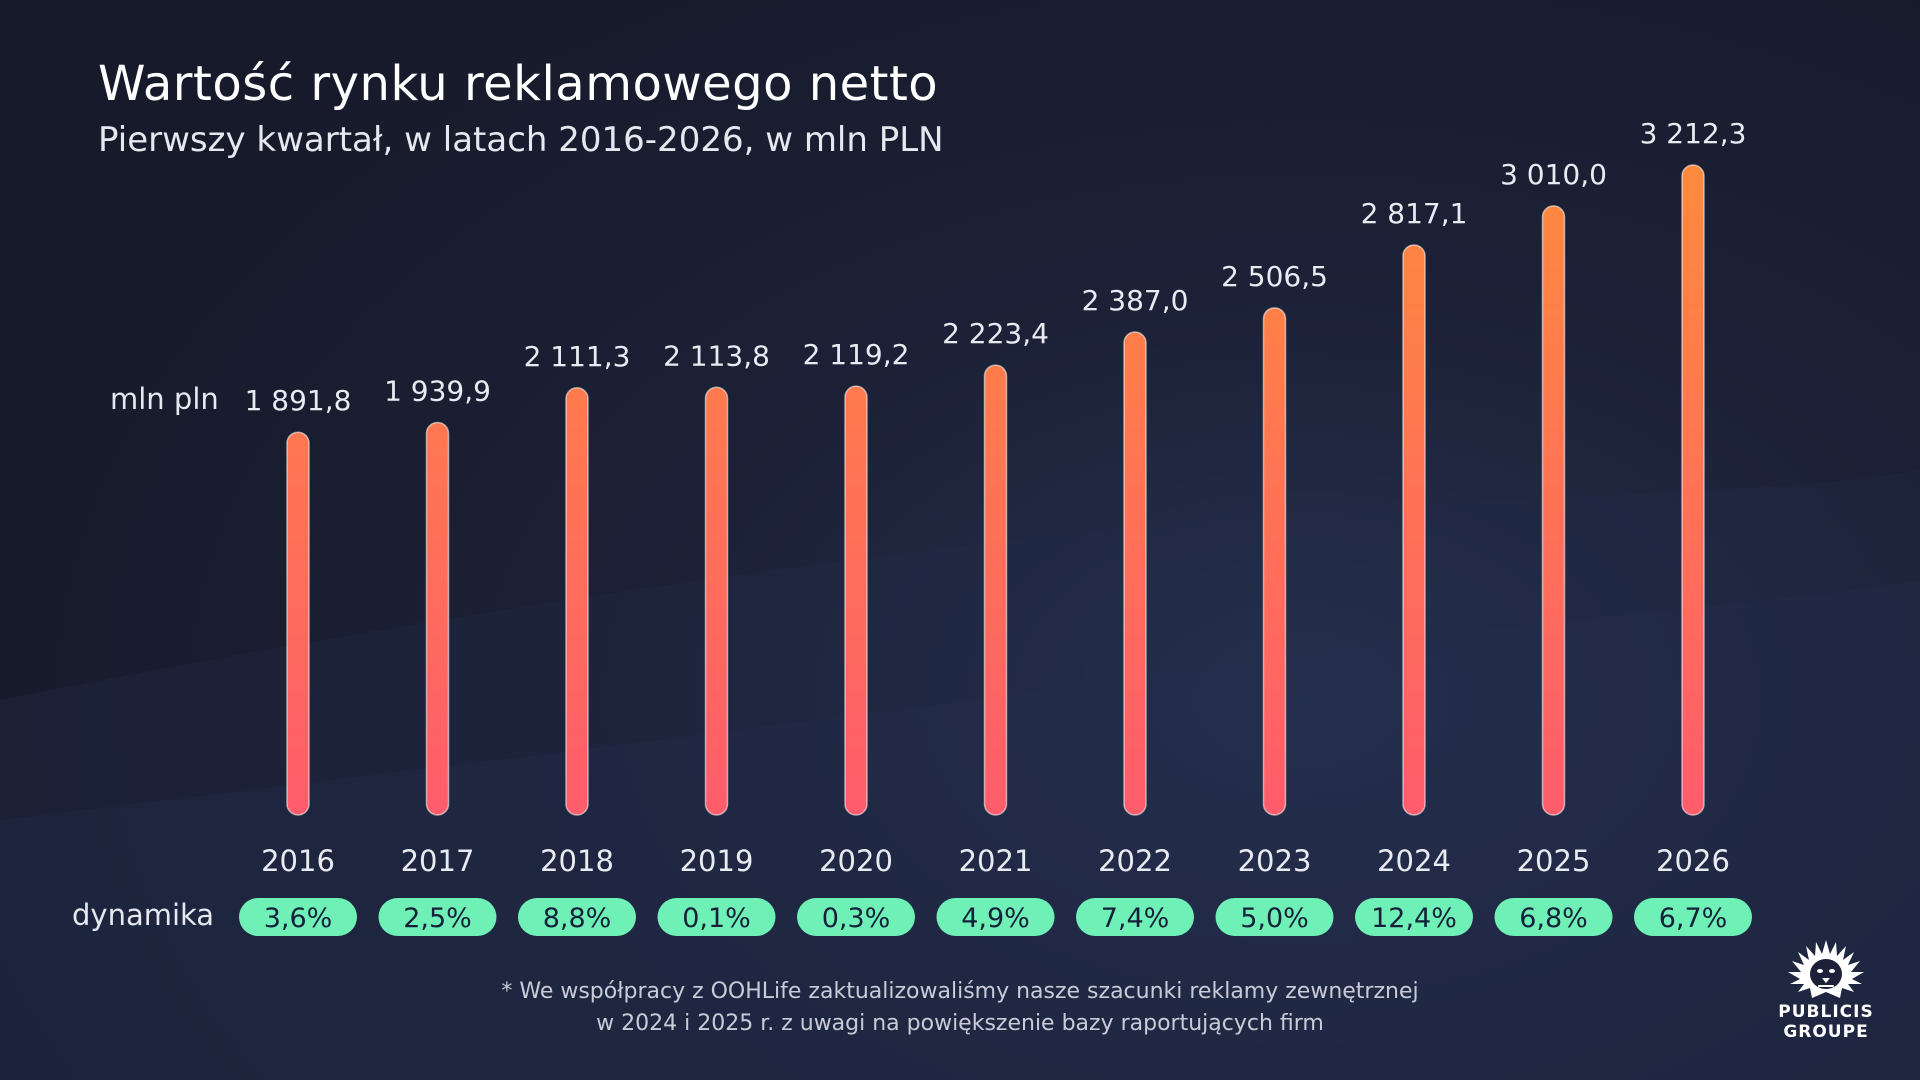  What do you see at coordinates (437, 618) in the screenshot?
I see `bar-2017` at bounding box center [437, 618].